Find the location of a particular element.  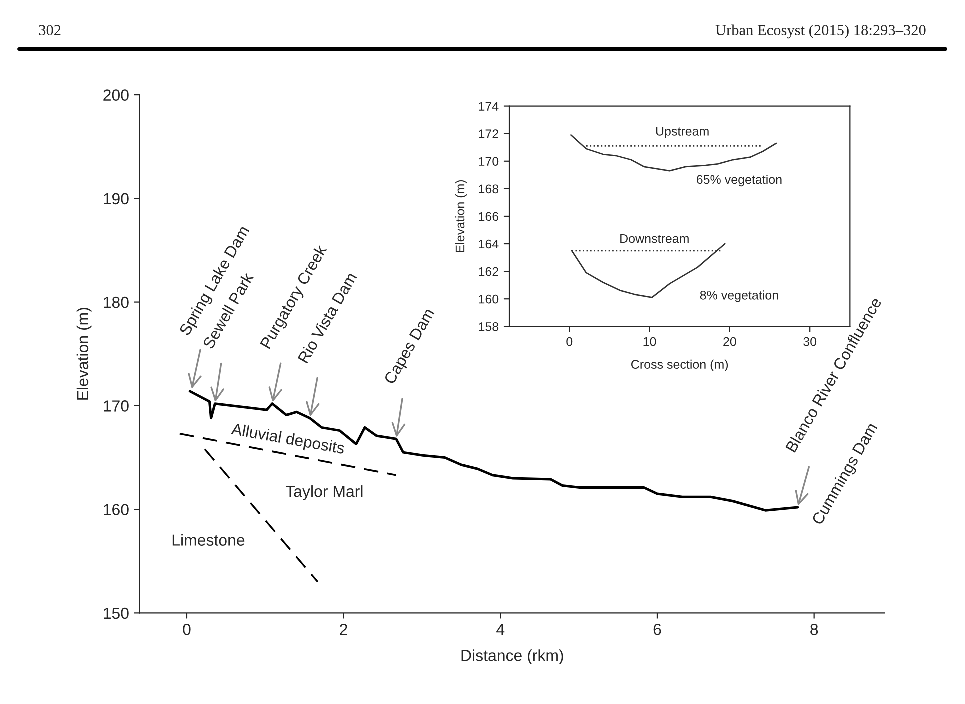

y-tick-label: 168 is located at coordinates (489, 189).